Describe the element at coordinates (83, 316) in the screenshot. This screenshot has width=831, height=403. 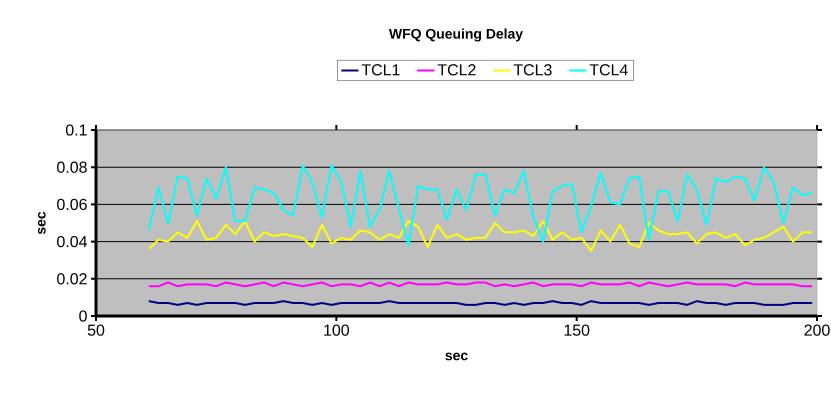
I see `y-tick-label: 0` at that location.